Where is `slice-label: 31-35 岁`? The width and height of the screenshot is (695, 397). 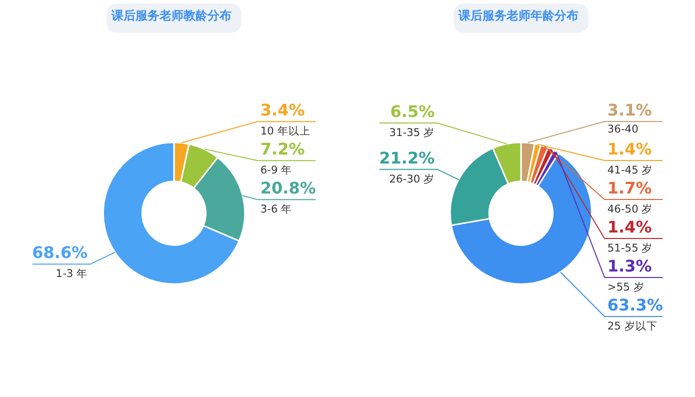
slice-label: 31-35 岁 is located at coordinates (412, 132).